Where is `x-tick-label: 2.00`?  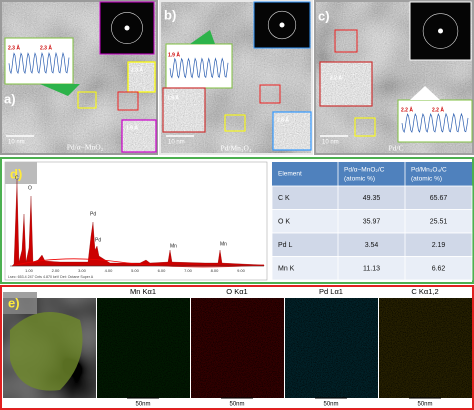 x-tick-label: 2.00 is located at coordinates (56, 270).